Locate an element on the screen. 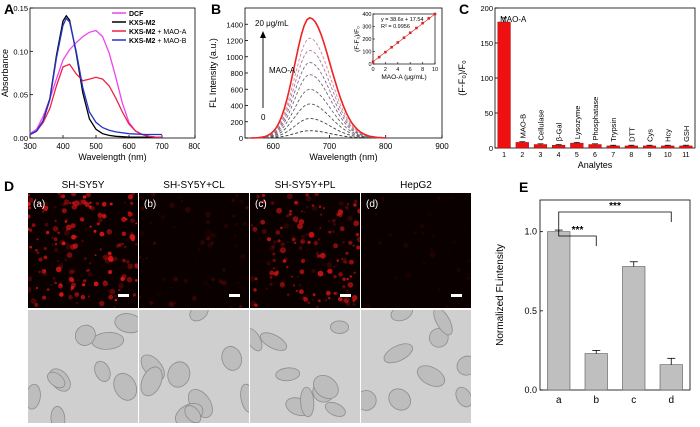 The height and width of the screenshot is (427, 700). annotation-top: 20 μg/mL is located at coordinates (272, 23).